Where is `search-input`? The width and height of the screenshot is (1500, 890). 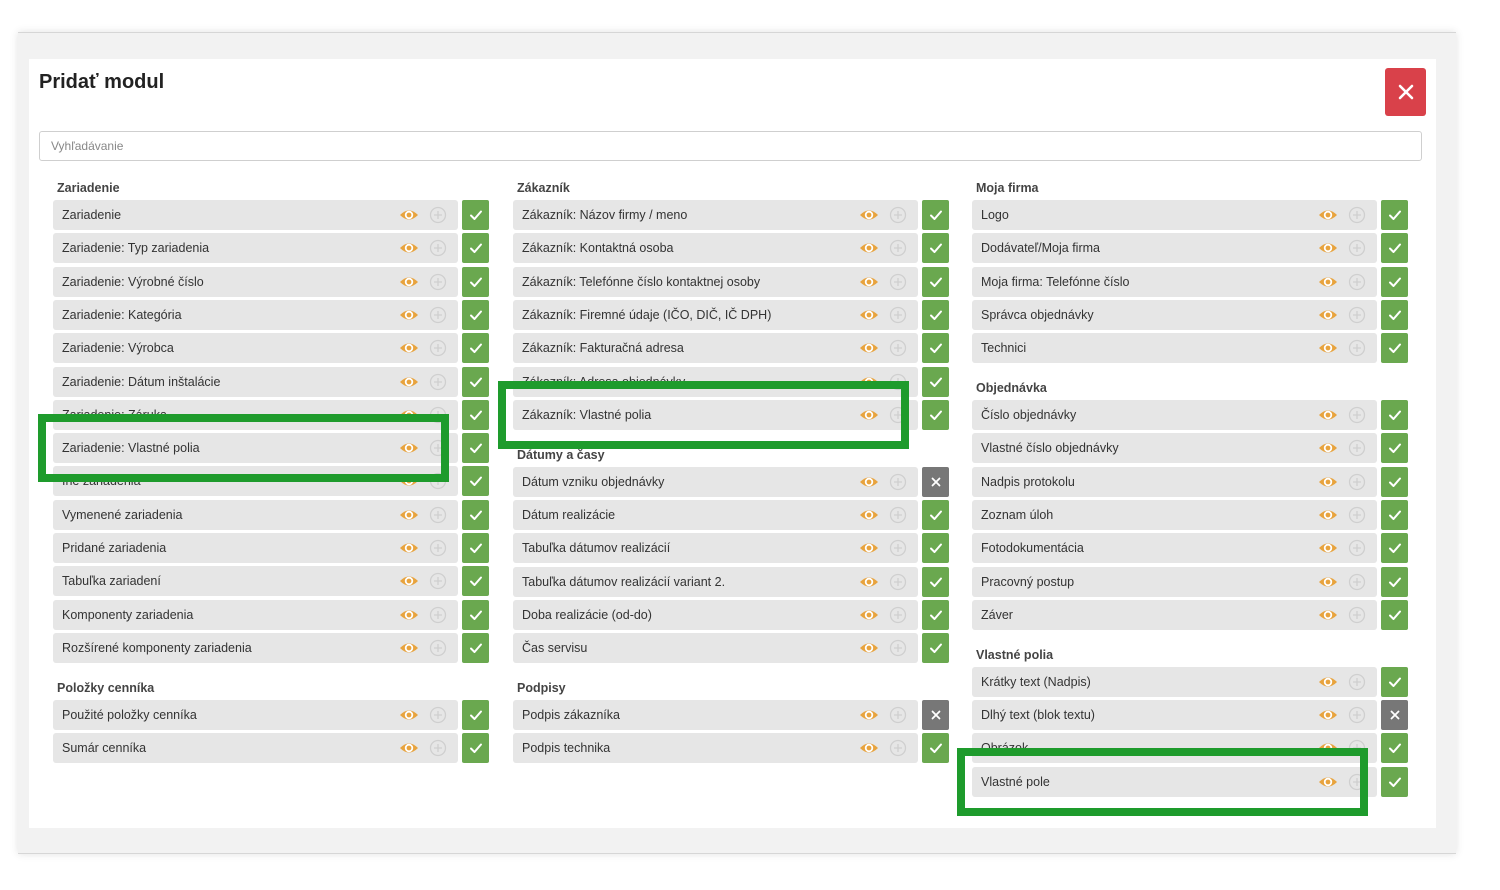
search-input is located at coordinates (730, 146).